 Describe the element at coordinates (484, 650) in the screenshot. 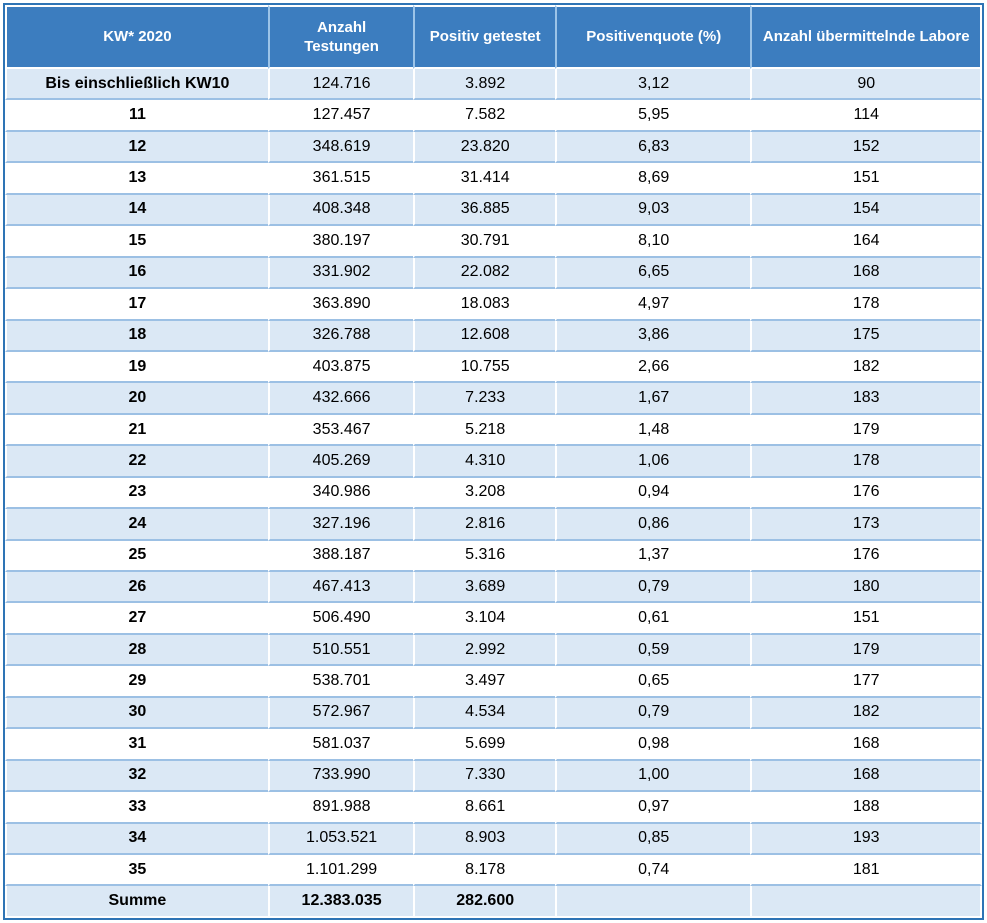

I see `positiv-cell: 2.992` at that location.